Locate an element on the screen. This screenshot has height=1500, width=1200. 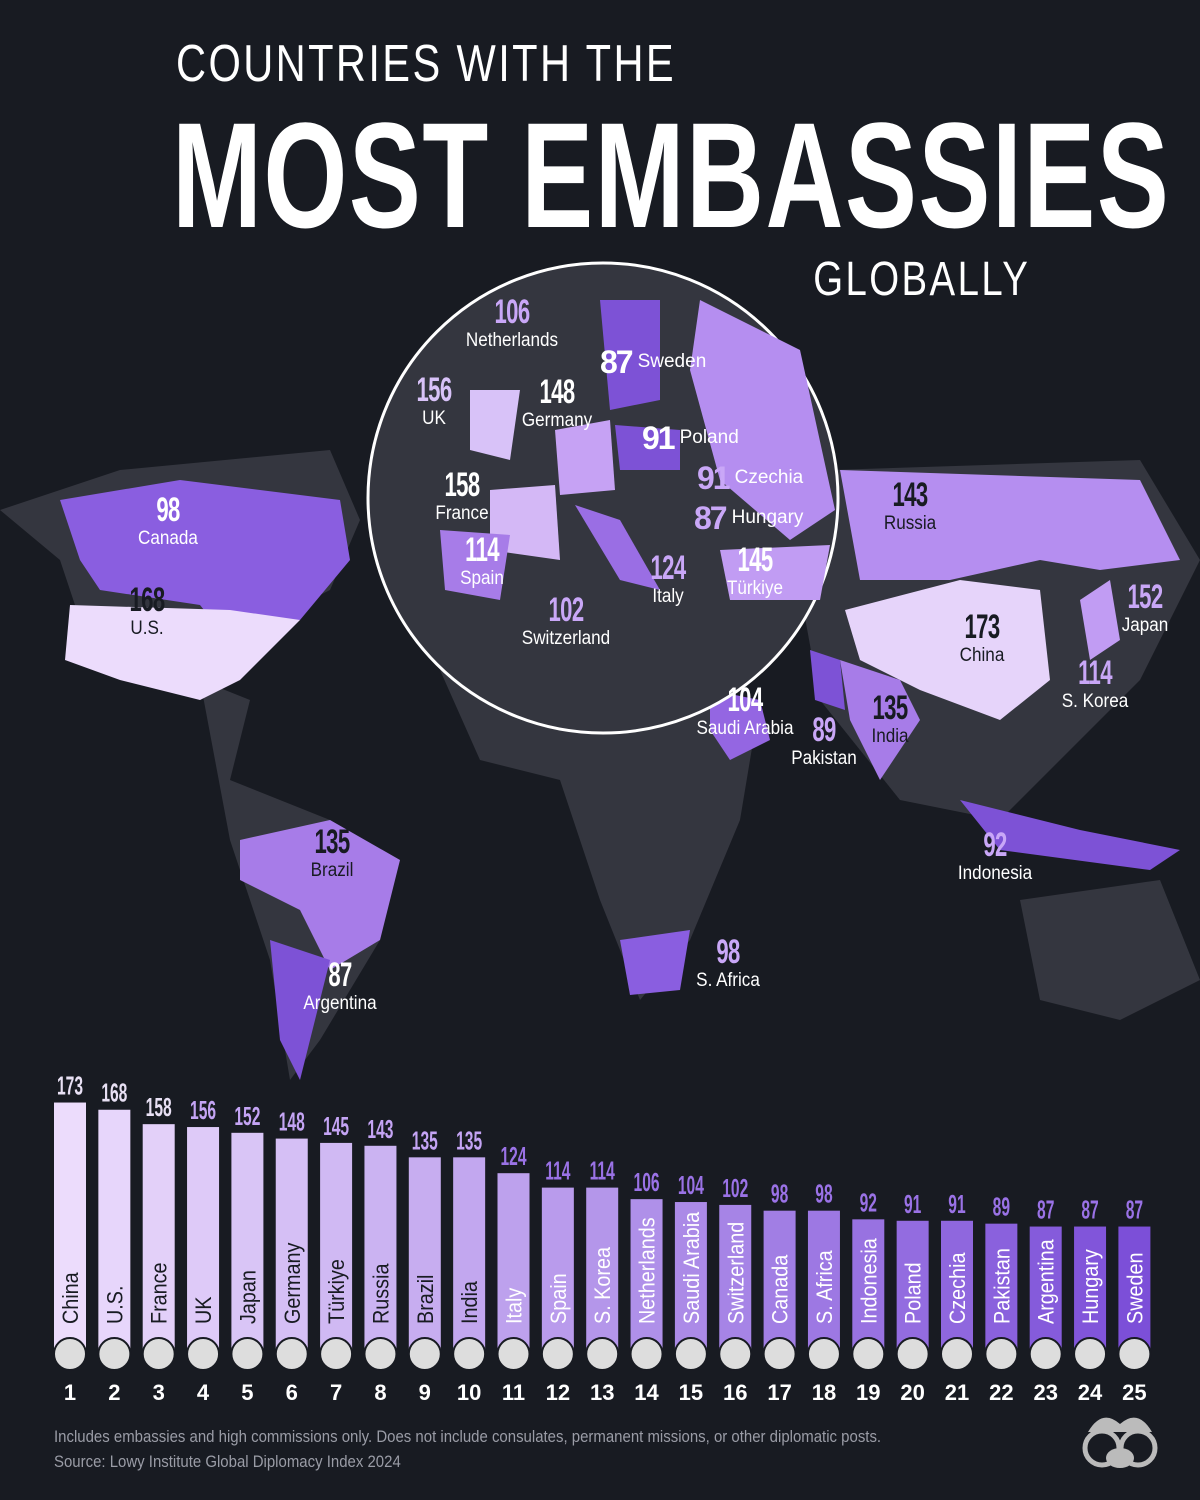
rank-label: 14 is located at coordinates (646, 1392).